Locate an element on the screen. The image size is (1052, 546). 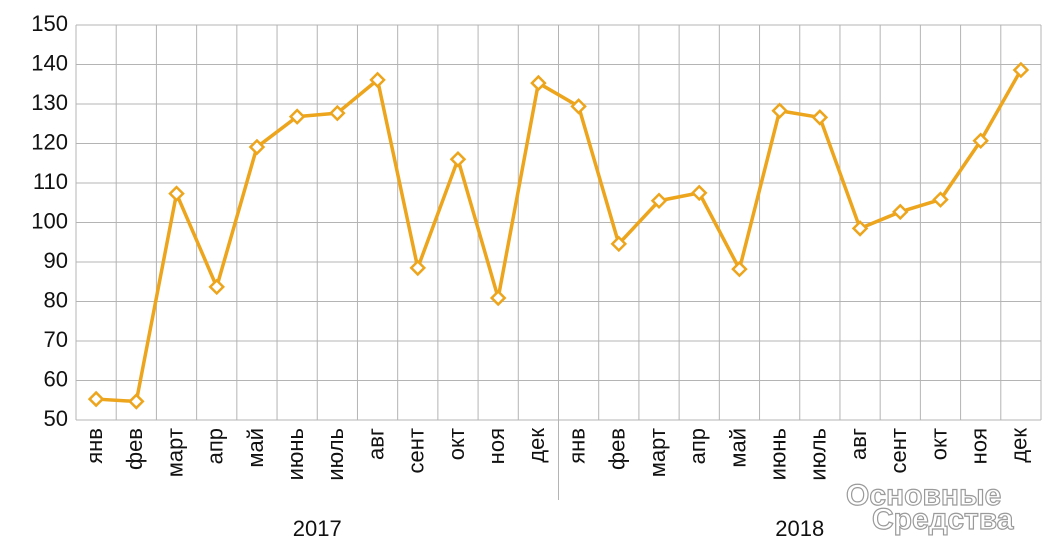
y-tick-label: 60 is located at coordinates (56, 378).